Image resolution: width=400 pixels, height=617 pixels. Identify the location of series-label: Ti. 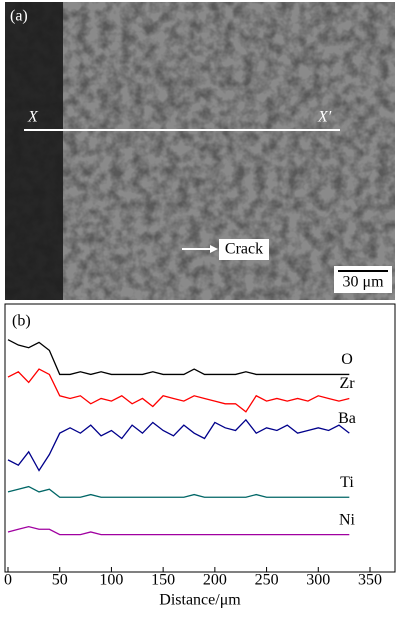
(347, 482).